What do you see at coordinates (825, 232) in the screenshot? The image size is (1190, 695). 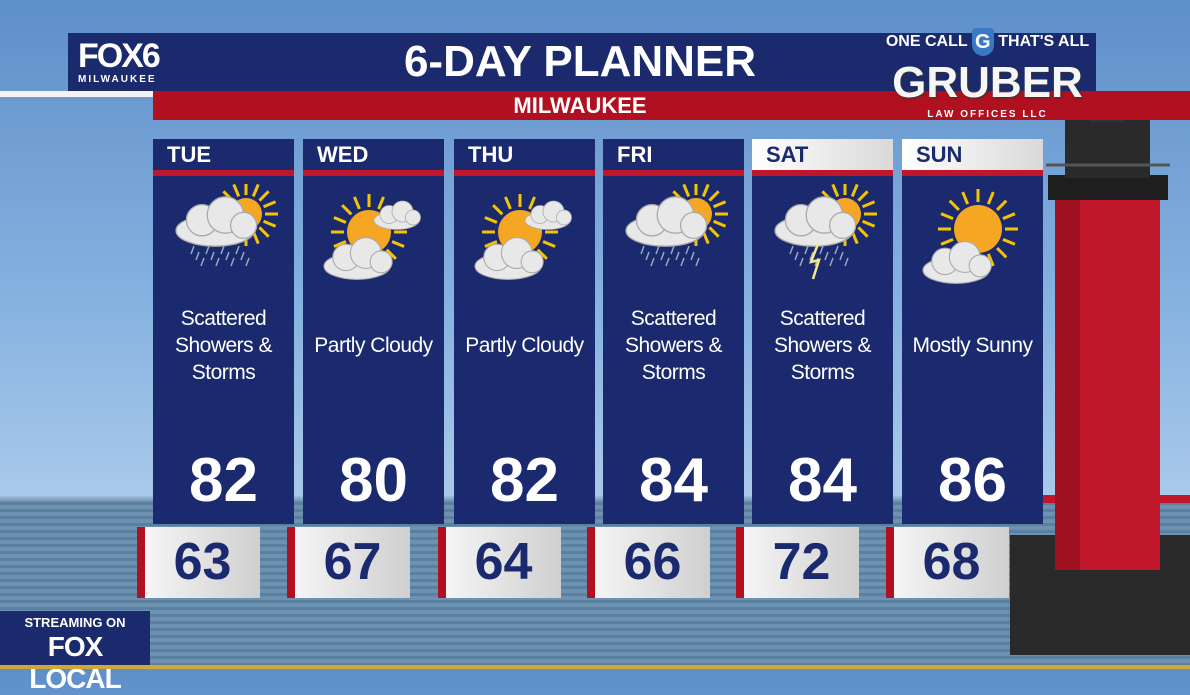 I see `thunderstorm-icon` at bounding box center [825, 232].